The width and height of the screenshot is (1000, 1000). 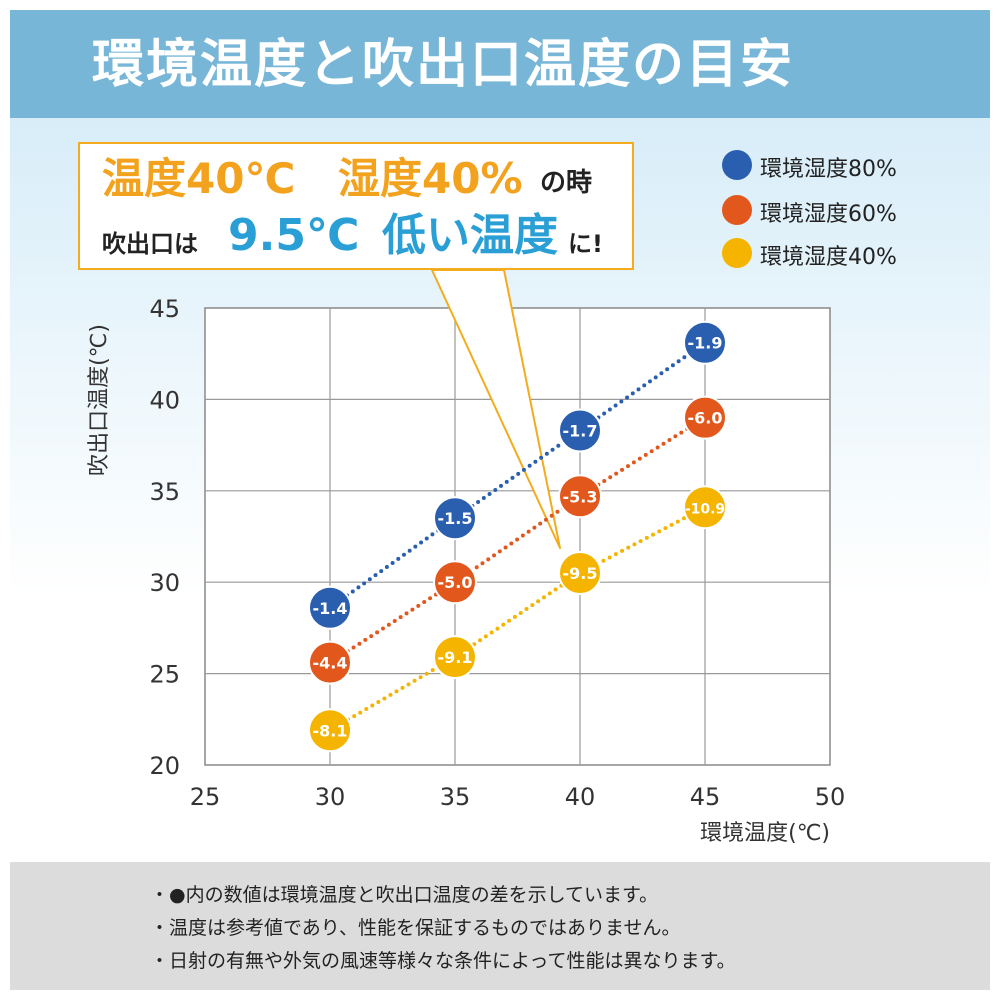 What do you see at coordinates (455, 797) in the screenshot?
I see `x-tick-label: 35` at bounding box center [455, 797].